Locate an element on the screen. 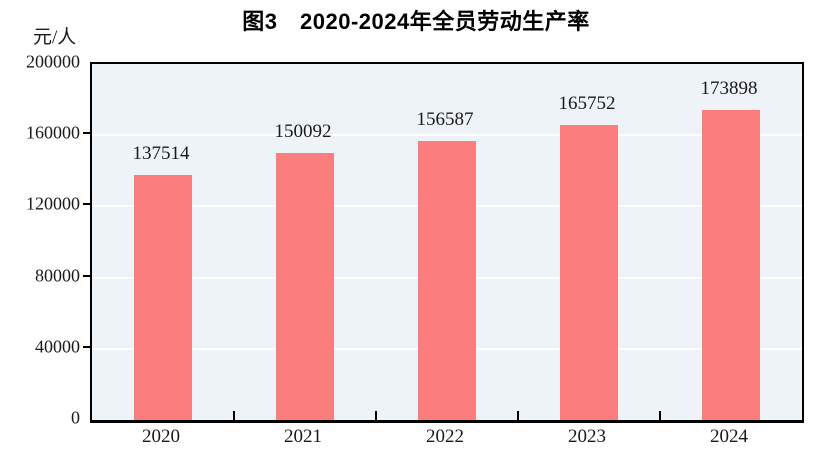  gridline is located at coordinates (447, 135).